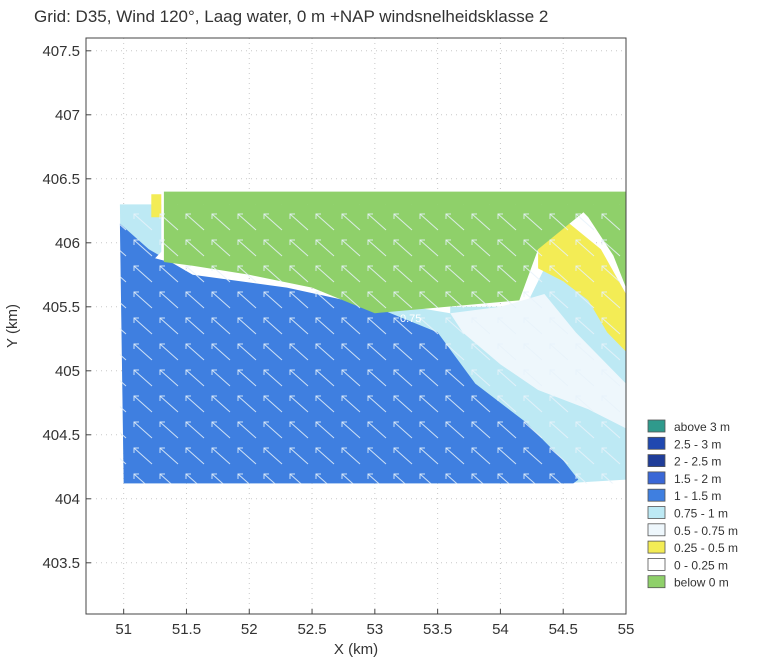  I want to click on legend-label: above 3 m, so click(702, 427).